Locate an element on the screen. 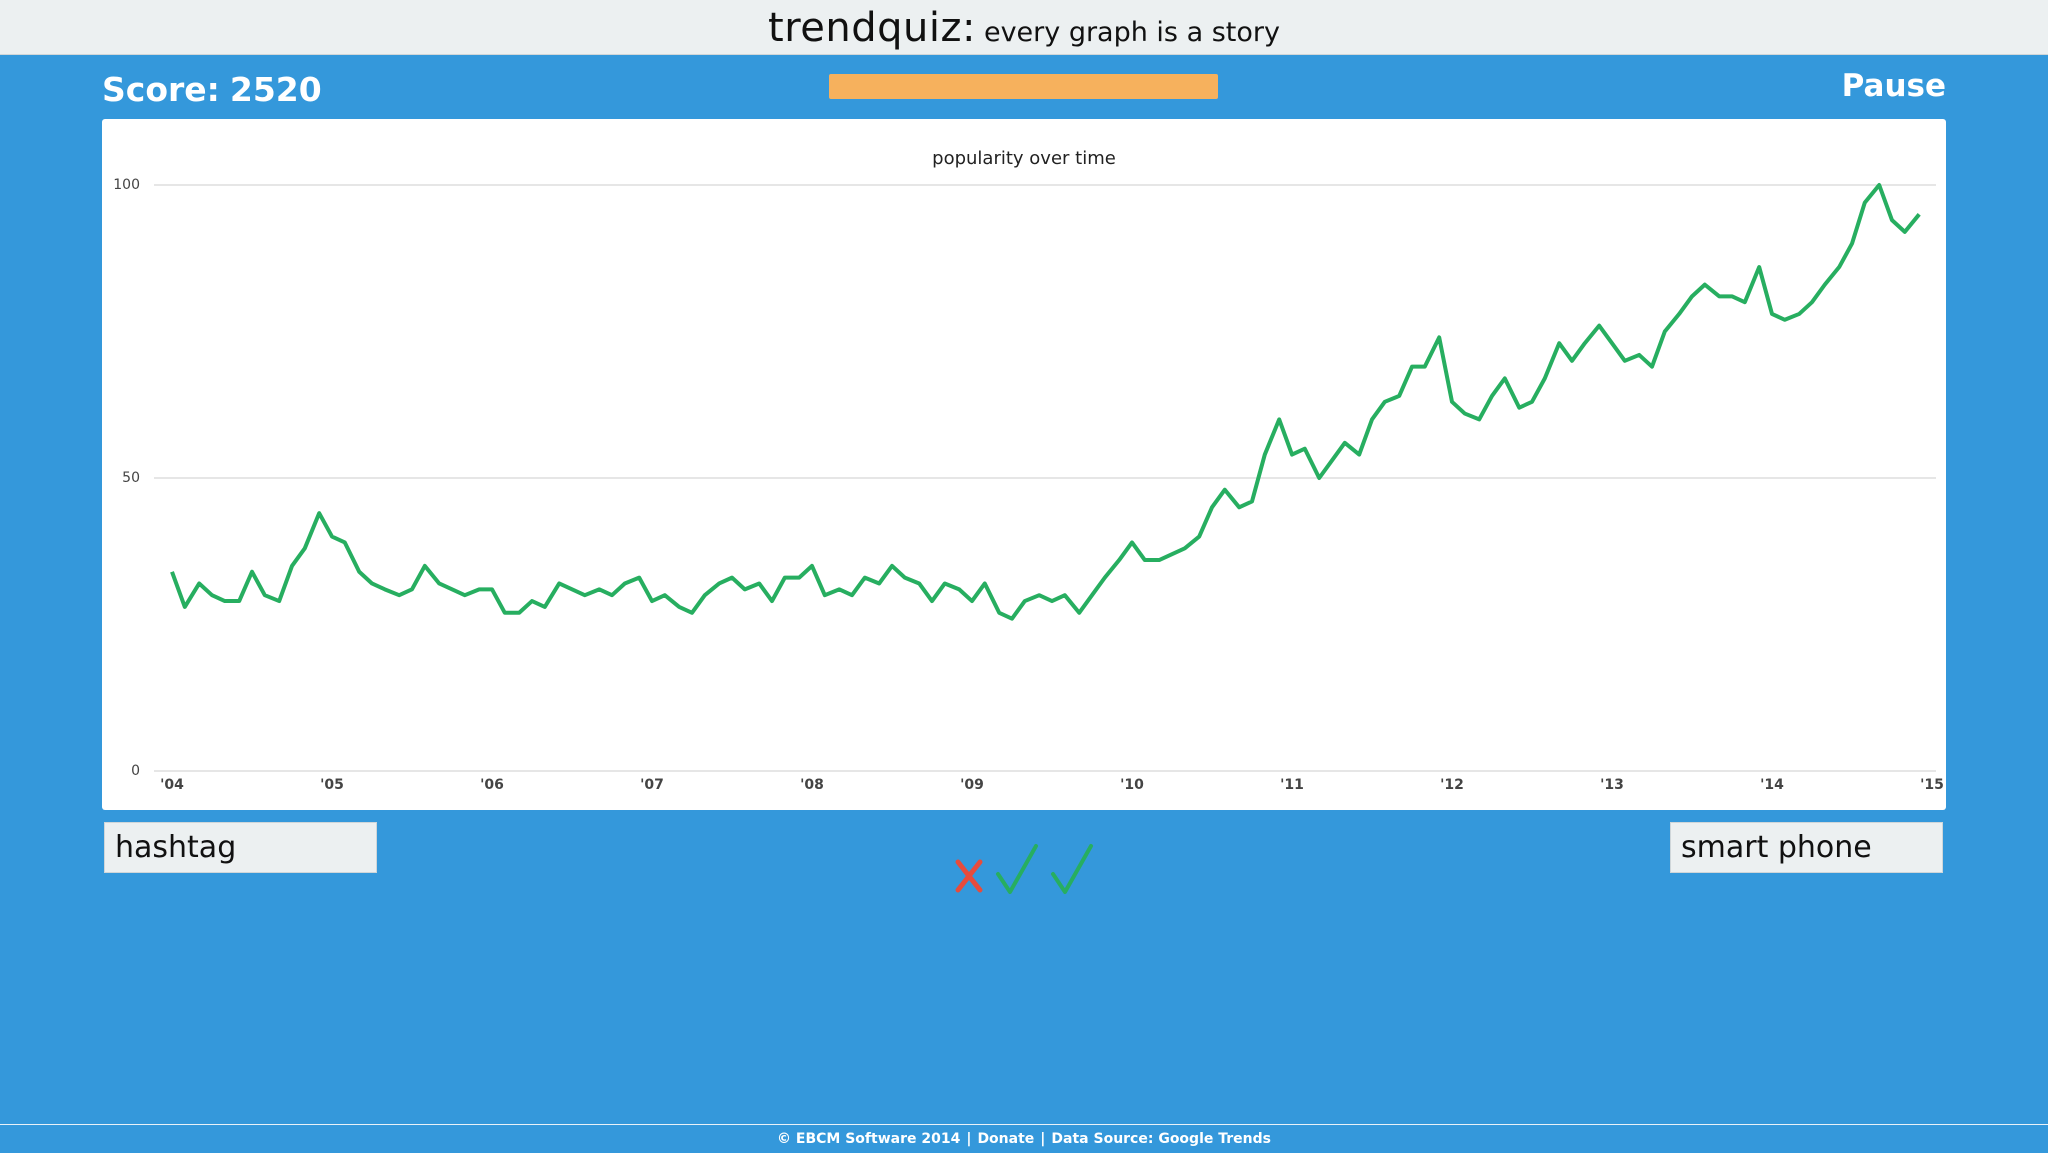  header: trendquiz: every graph is a story is located at coordinates (1024, 27).